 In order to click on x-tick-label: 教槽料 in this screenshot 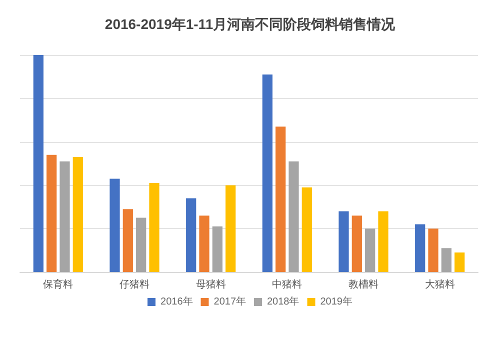, I will do `click(363, 284)`.